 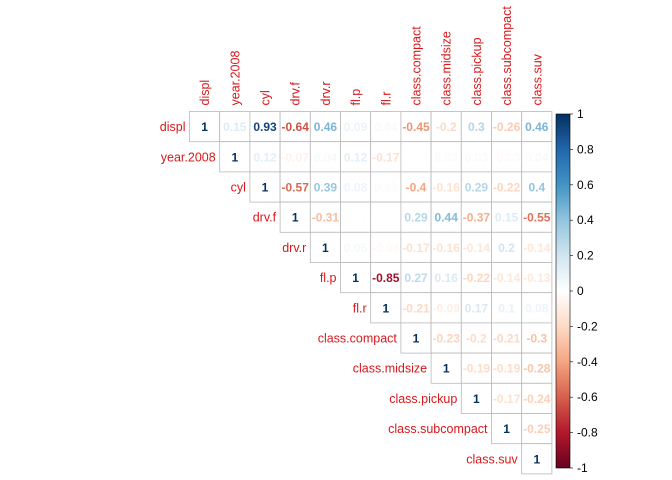 I want to click on colorbar-tick-label--1: -1, so click(x=582, y=468).